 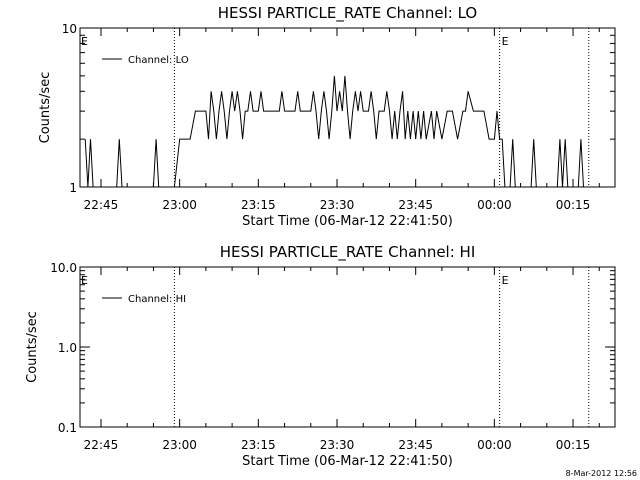 I want to click on chart-title: HESSI PARTICLE_RATE Channel: LO, so click(x=347, y=13).